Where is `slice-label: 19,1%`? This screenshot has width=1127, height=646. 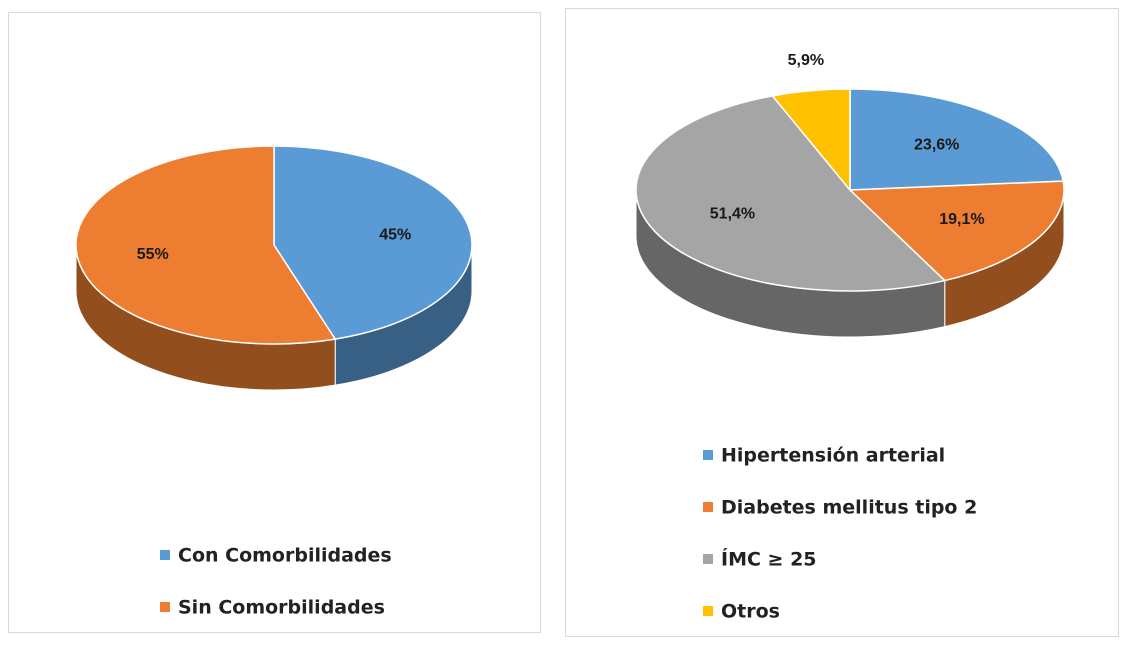 slice-label: 19,1% is located at coordinates (961, 219).